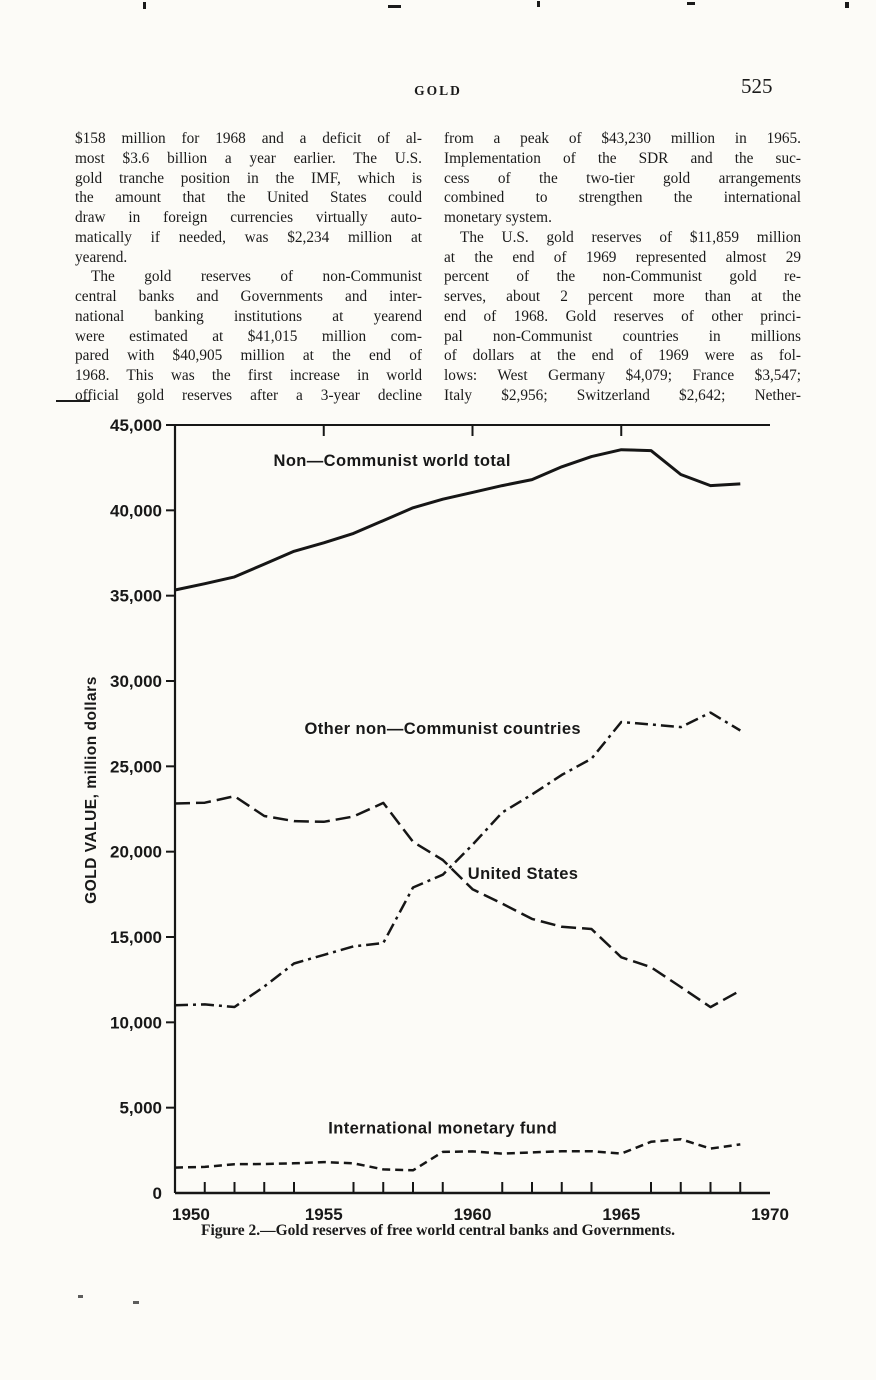 The width and height of the screenshot is (876, 1380). Describe the element at coordinates (136, 1022) in the screenshot. I see `y-tick-label: 10,000` at that location.